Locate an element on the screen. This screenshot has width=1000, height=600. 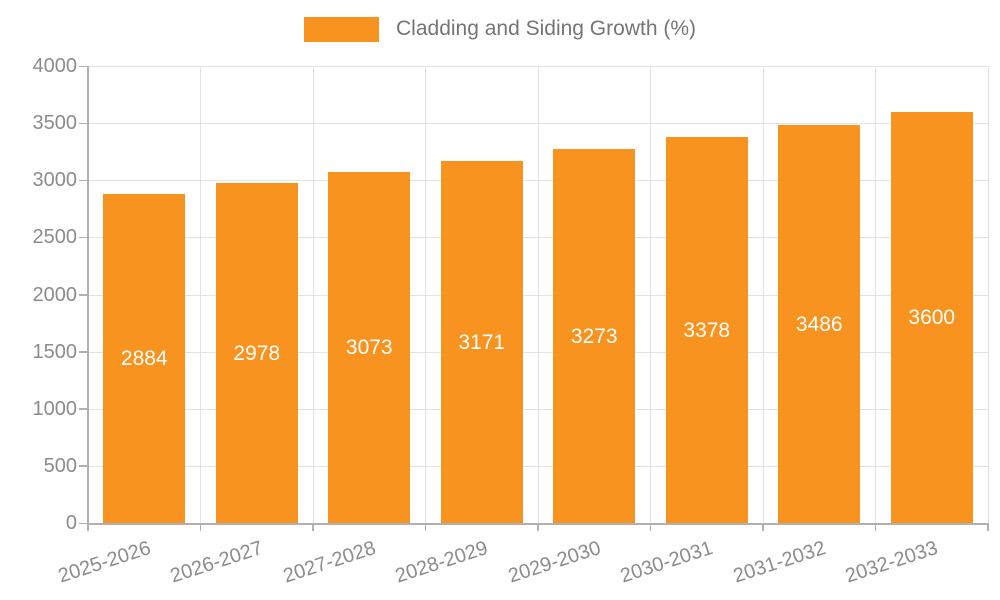
bar: 3378 is located at coordinates (706, 330).